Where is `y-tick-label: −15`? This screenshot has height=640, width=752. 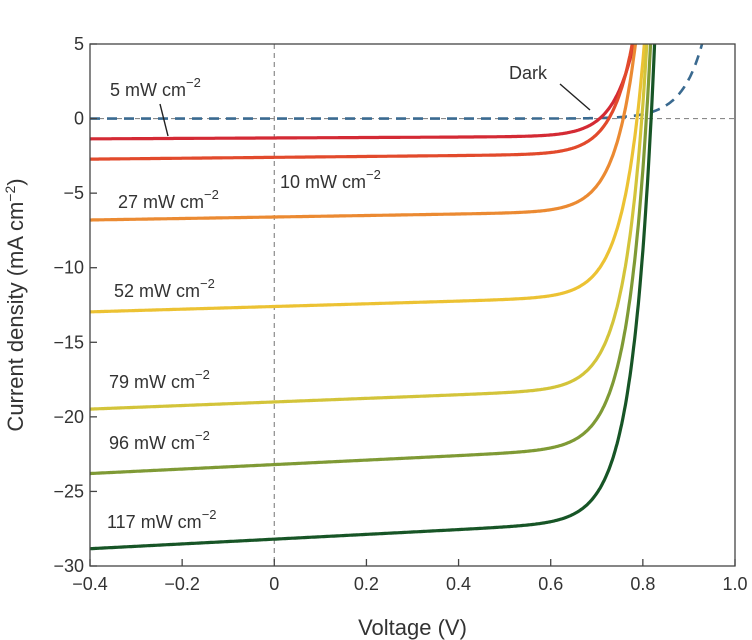
y-tick-label: −15 is located at coordinates (68, 342).